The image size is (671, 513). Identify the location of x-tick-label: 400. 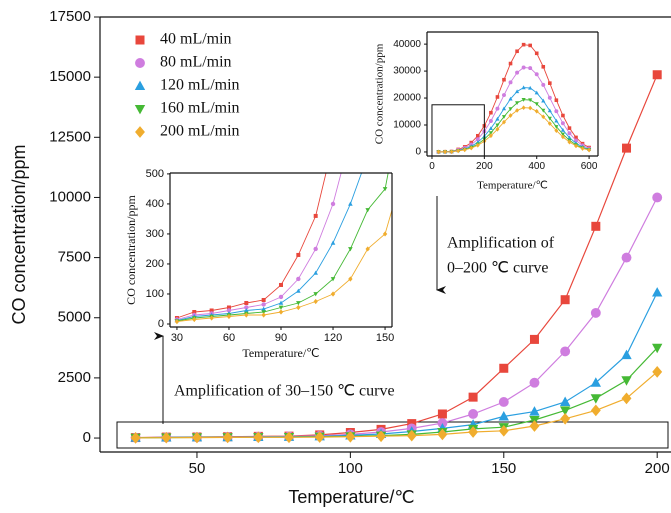
(536, 166).